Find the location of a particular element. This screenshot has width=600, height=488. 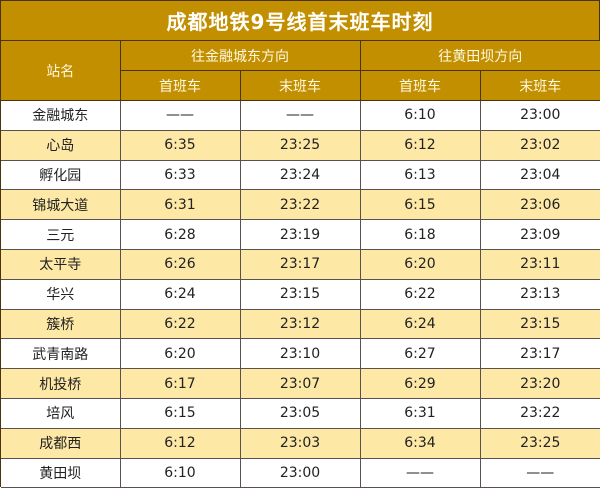

station-name-cell: 簇桥 is located at coordinates (61, 324).